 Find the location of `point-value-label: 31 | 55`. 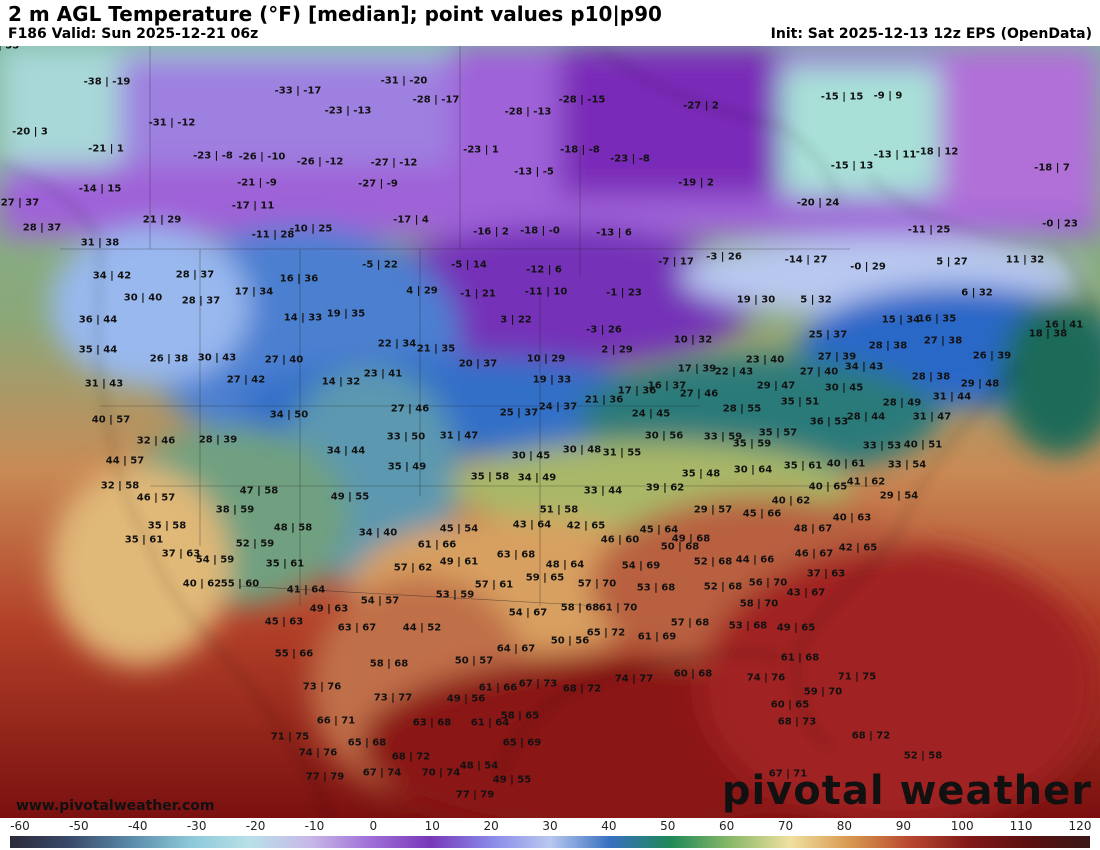

point-value-label: 31 | 55 is located at coordinates (622, 453).